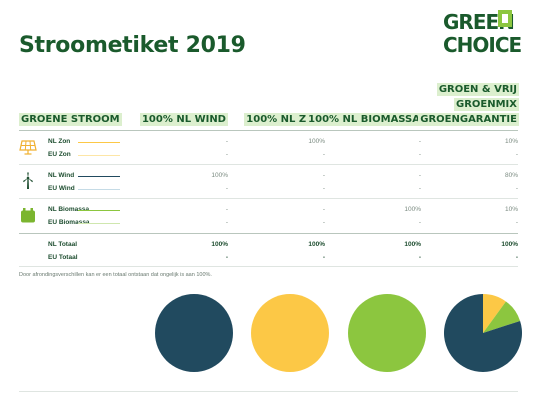  Describe the element at coordinates (28, 215) in the screenshot. I see `biomass-icon` at that location.